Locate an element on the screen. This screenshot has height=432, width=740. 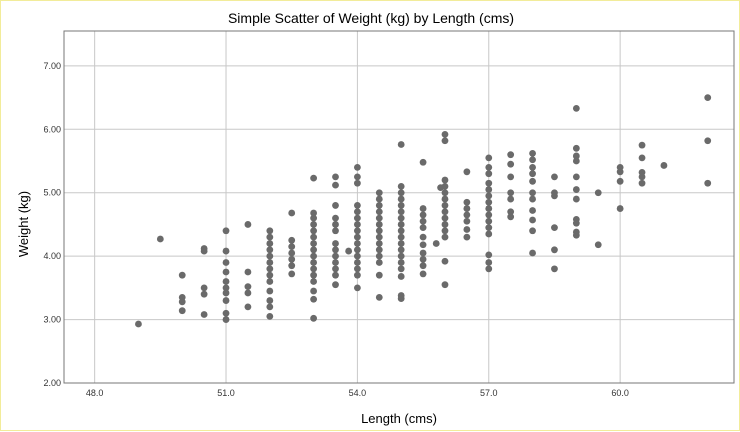
y-tick-label: 7.00 is located at coordinates (52, 66).